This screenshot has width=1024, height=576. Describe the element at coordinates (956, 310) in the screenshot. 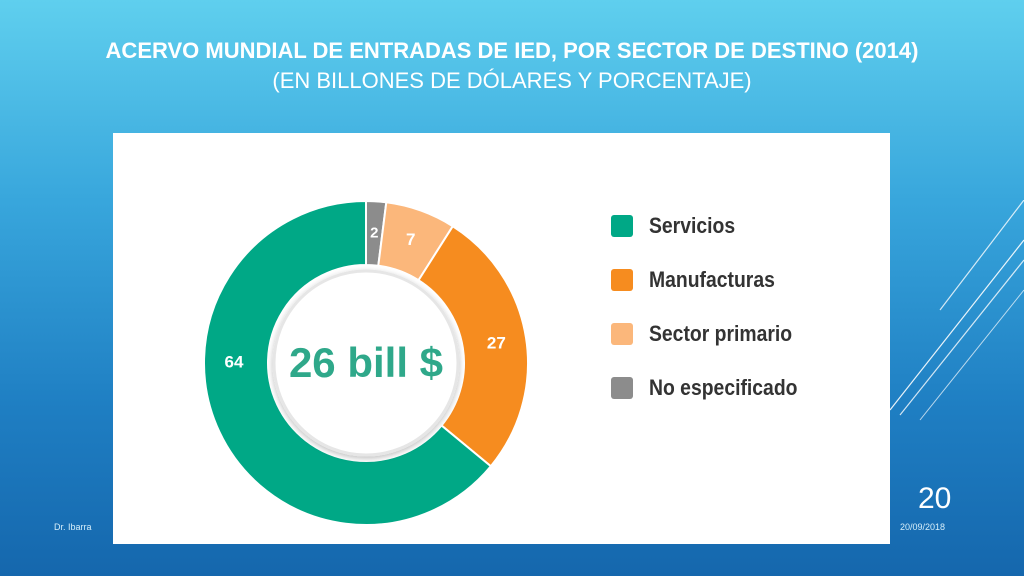

I see `decorative-lines` at that location.